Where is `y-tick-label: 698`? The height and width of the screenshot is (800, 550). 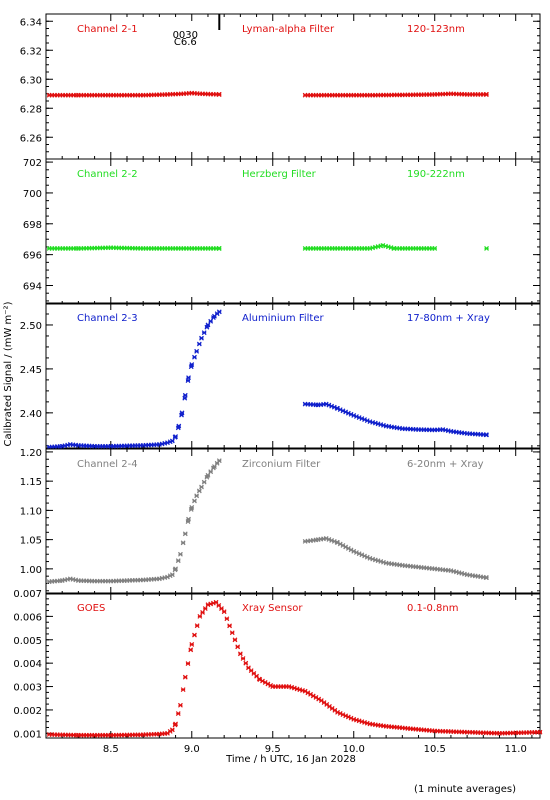
y-tick-label: 698 is located at coordinates (32, 225).